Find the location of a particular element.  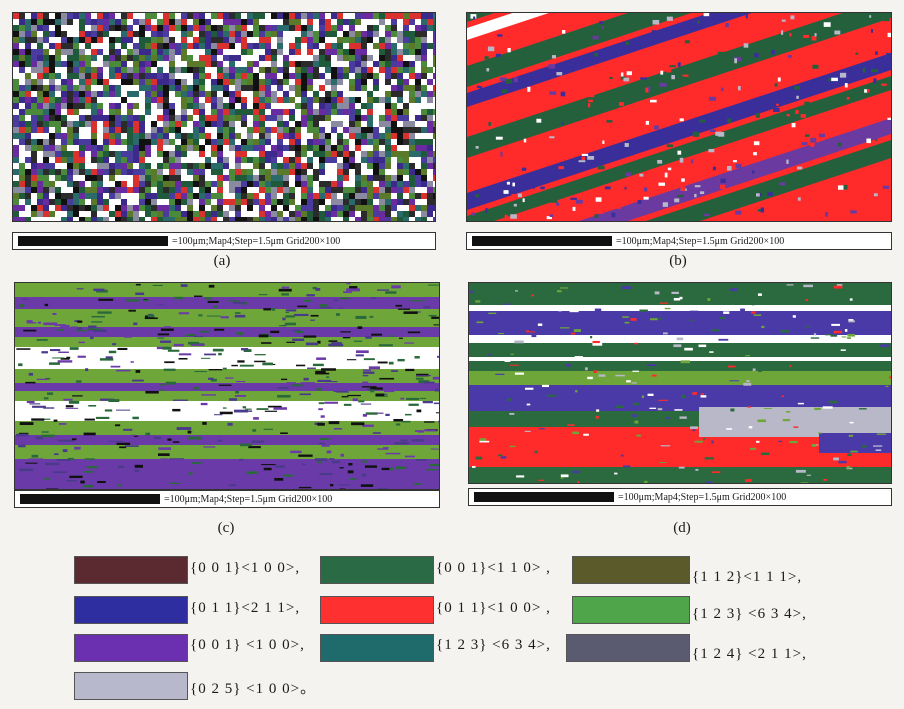

grain-map-c is located at coordinates (227, 386).